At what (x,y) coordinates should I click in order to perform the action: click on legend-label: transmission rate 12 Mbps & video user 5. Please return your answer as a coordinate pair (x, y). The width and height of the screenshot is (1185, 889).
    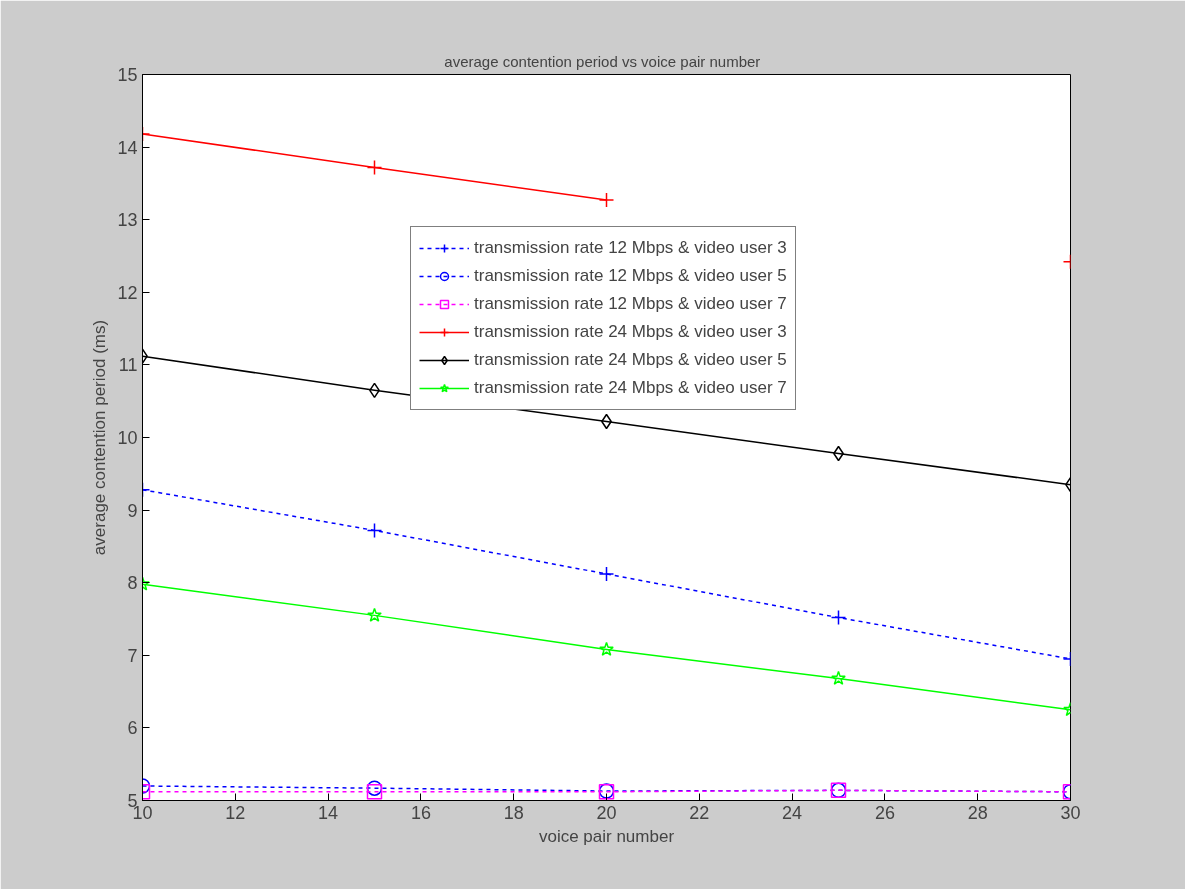
    Looking at the image, I should click on (630, 276).